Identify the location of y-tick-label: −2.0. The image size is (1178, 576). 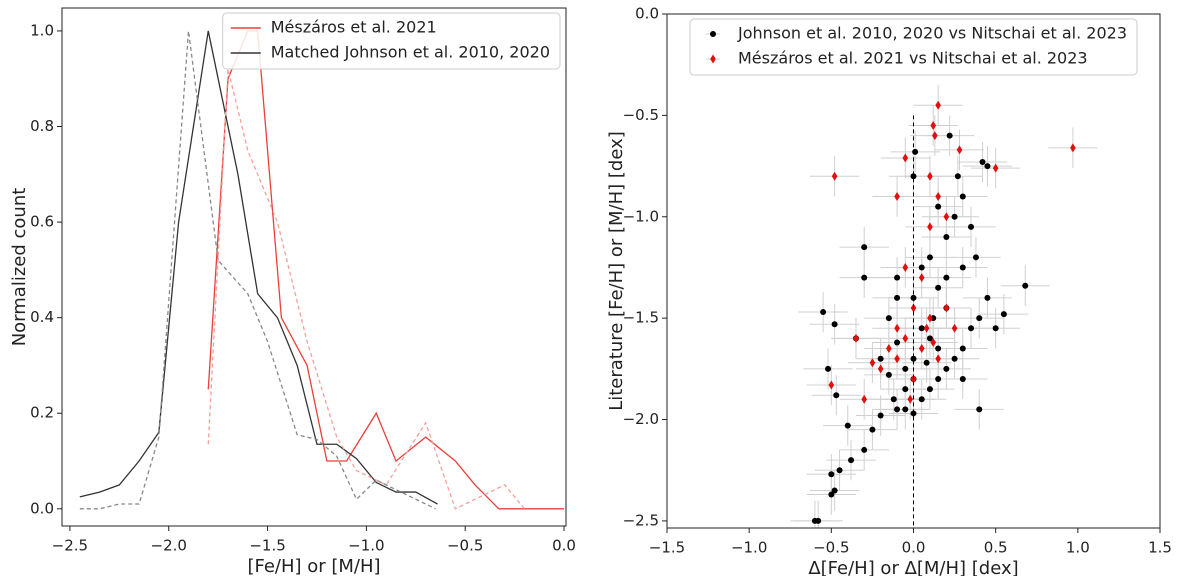
(641, 419).